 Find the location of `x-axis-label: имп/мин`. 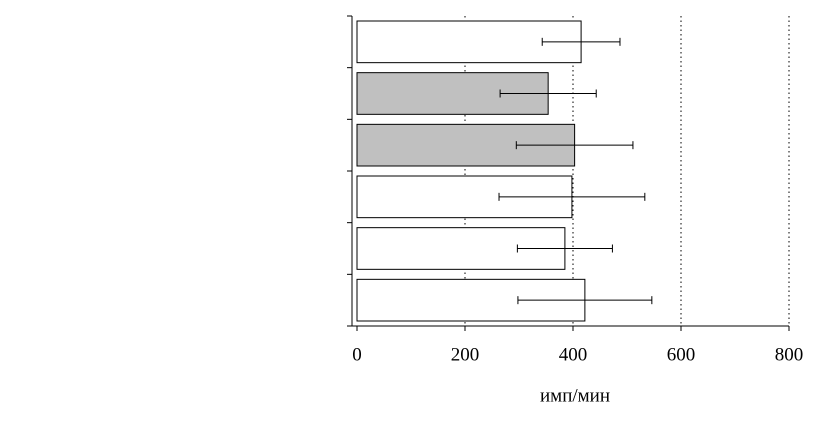

x-axis-label: имп/мин is located at coordinates (575, 395).